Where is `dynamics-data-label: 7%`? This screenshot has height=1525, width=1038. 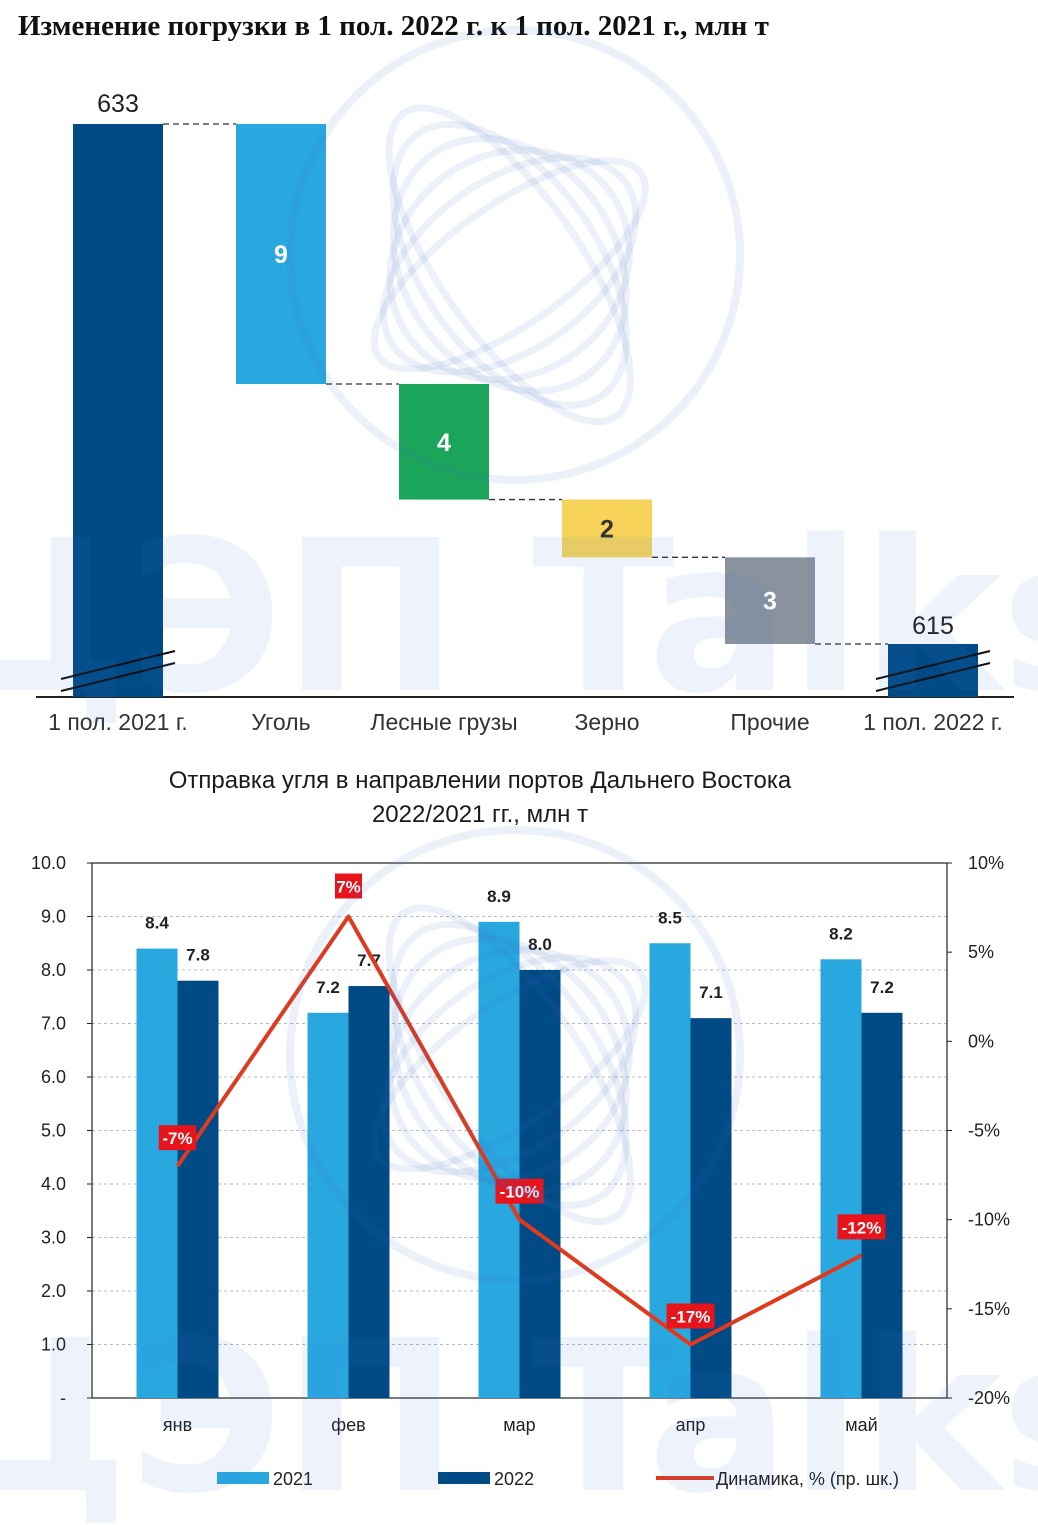 dynamics-data-label: 7% is located at coordinates (348, 887).